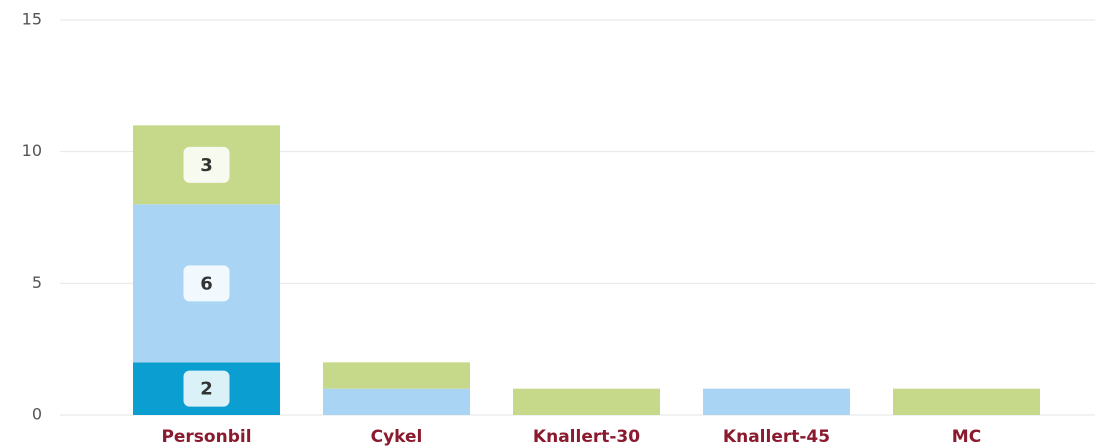 This screenshot has width=1109, height=448. What do you see at coordinates (966, 437) in the screenshot?
I see `x-tick-label: MC` at bounding box center [966, 437].